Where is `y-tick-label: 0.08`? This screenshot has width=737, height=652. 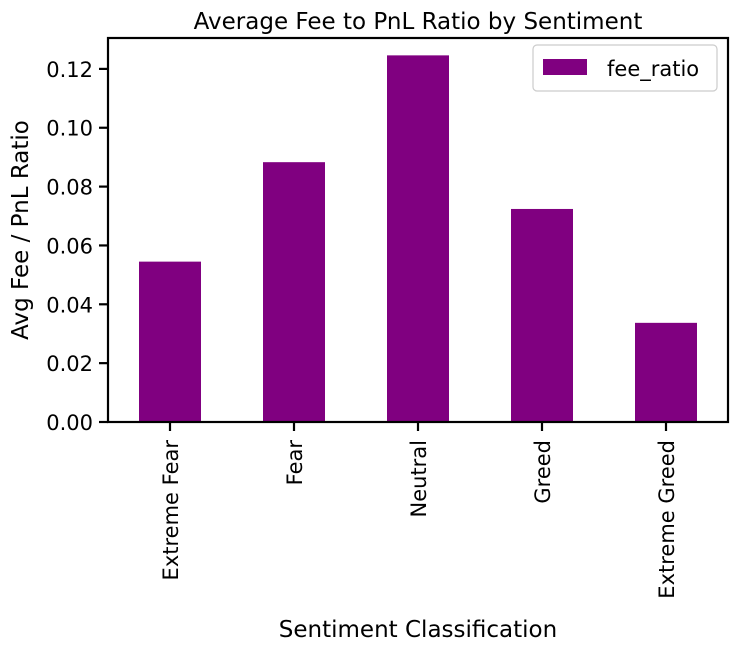 y-tick-label: 0.08 is located at coordinates (69, 188).